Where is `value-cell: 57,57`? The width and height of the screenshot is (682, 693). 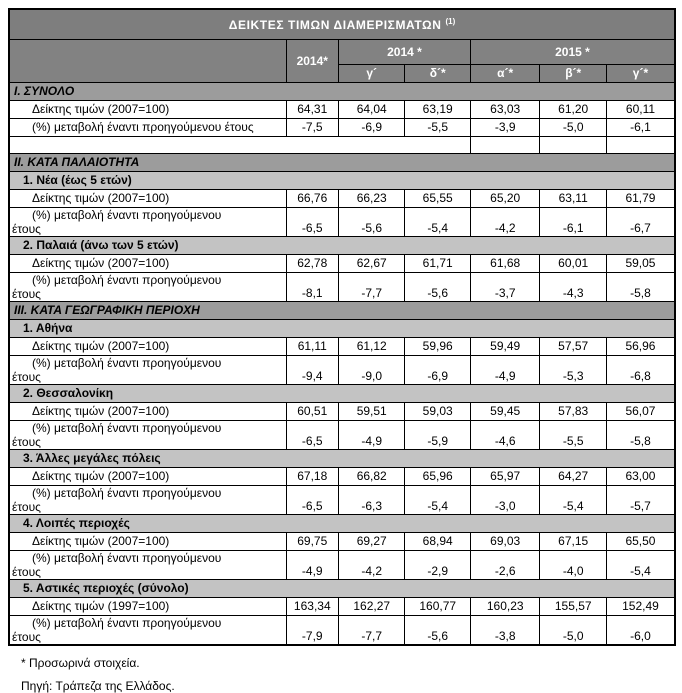
value-cell: 57,57 is located at coordinates (573, 346).